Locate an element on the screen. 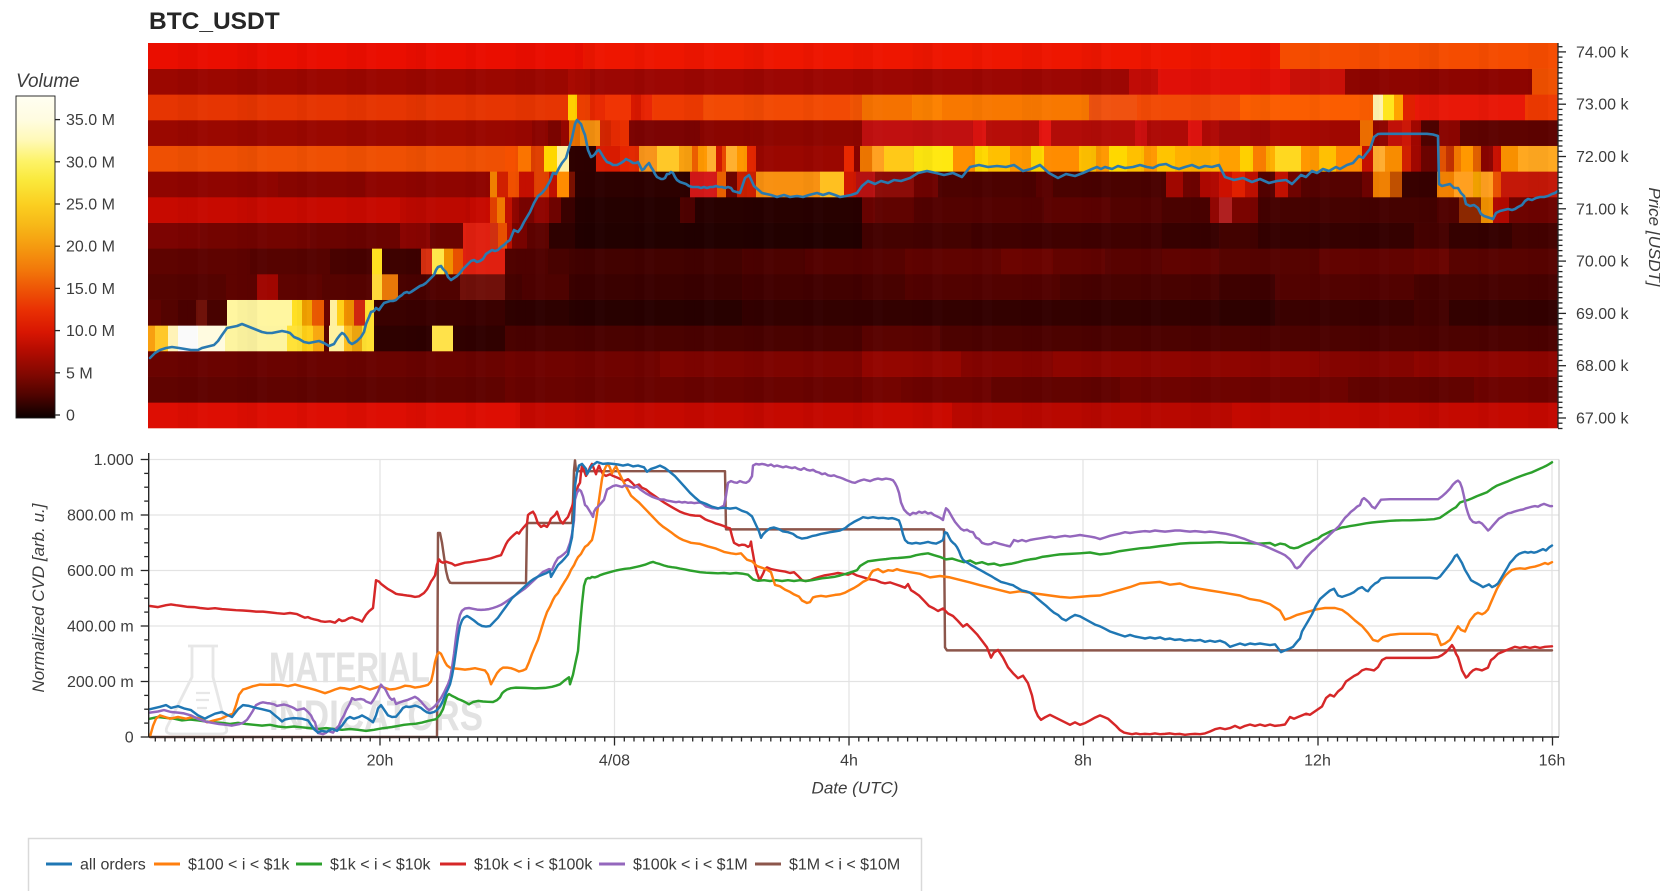  svg-text: $100k < i < $1M is located at coordinates (690, 865).